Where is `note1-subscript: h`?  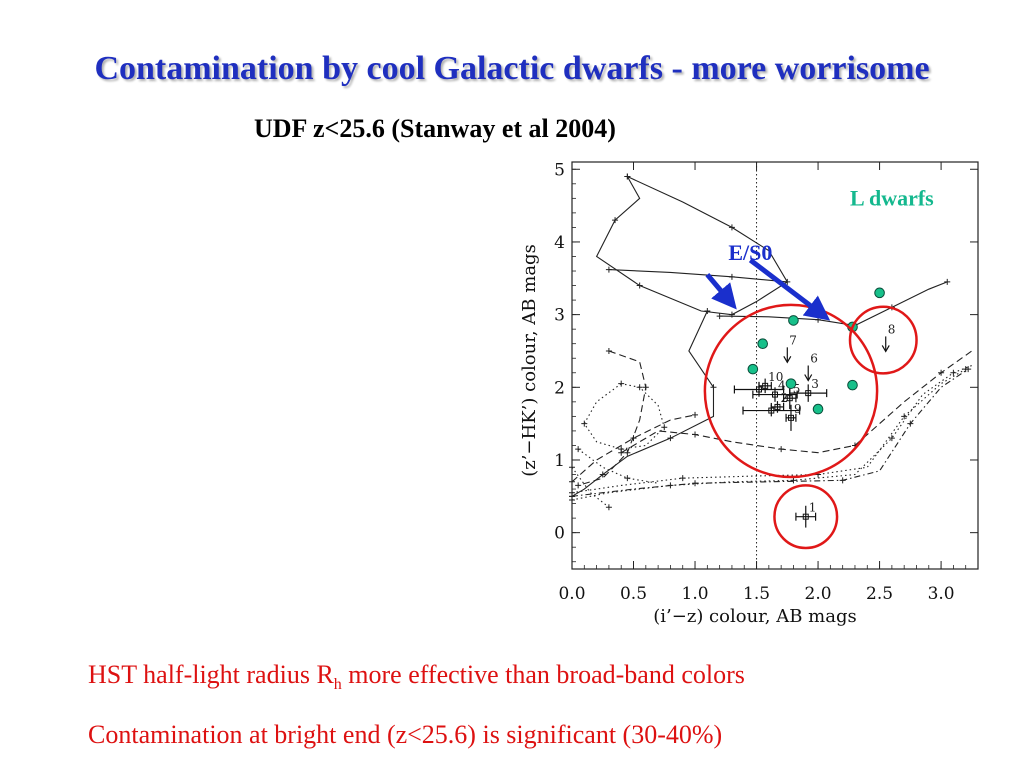 note1-subscript: h is located at coordinates (337, 685).